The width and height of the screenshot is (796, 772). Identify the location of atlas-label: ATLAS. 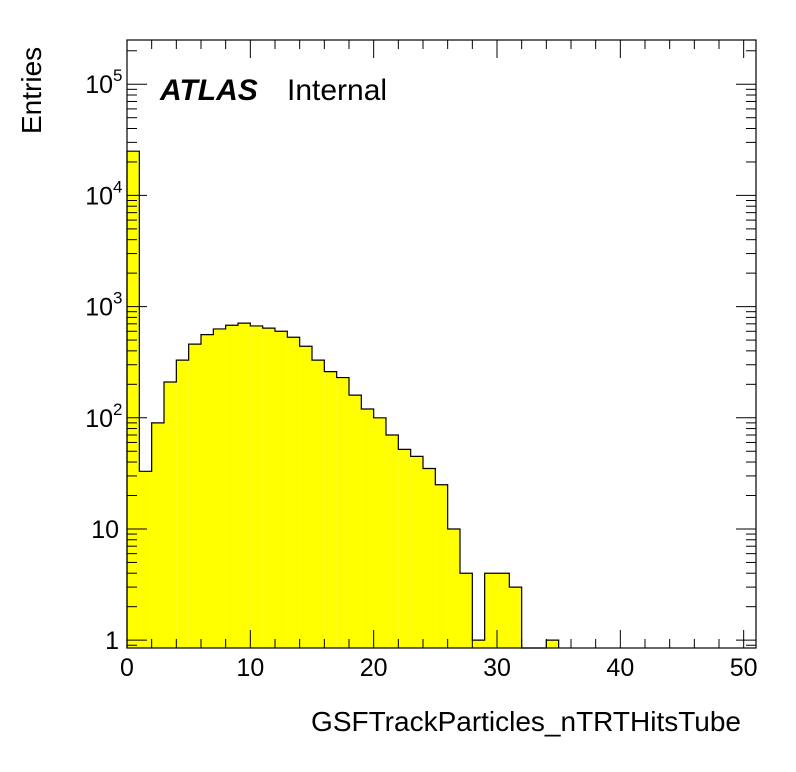
(208, 90).